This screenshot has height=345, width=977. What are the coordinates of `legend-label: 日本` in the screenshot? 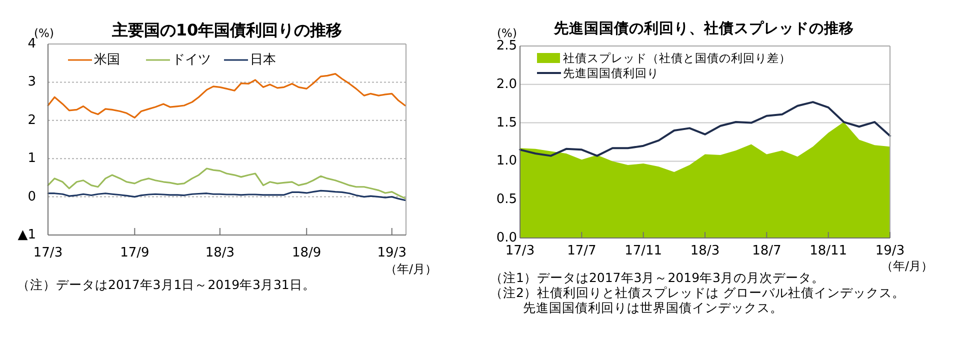 It's located at (263, 60).